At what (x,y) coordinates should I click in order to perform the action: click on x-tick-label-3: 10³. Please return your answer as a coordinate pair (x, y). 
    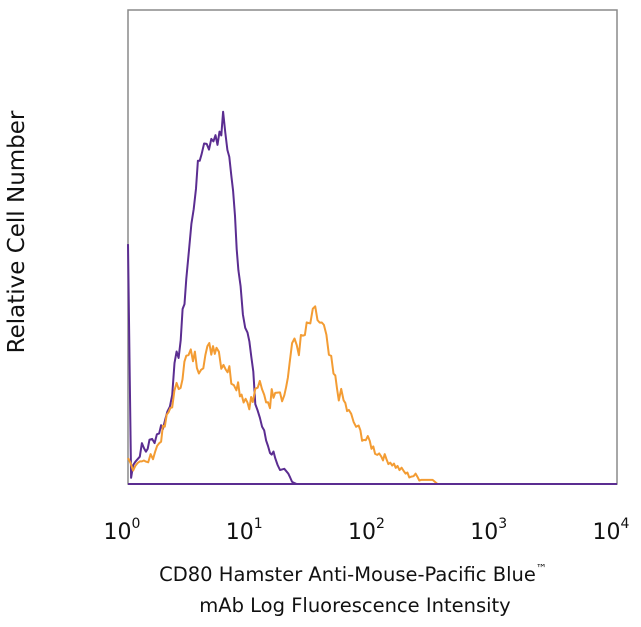
    Looking at the image, I should click on (488, 530).